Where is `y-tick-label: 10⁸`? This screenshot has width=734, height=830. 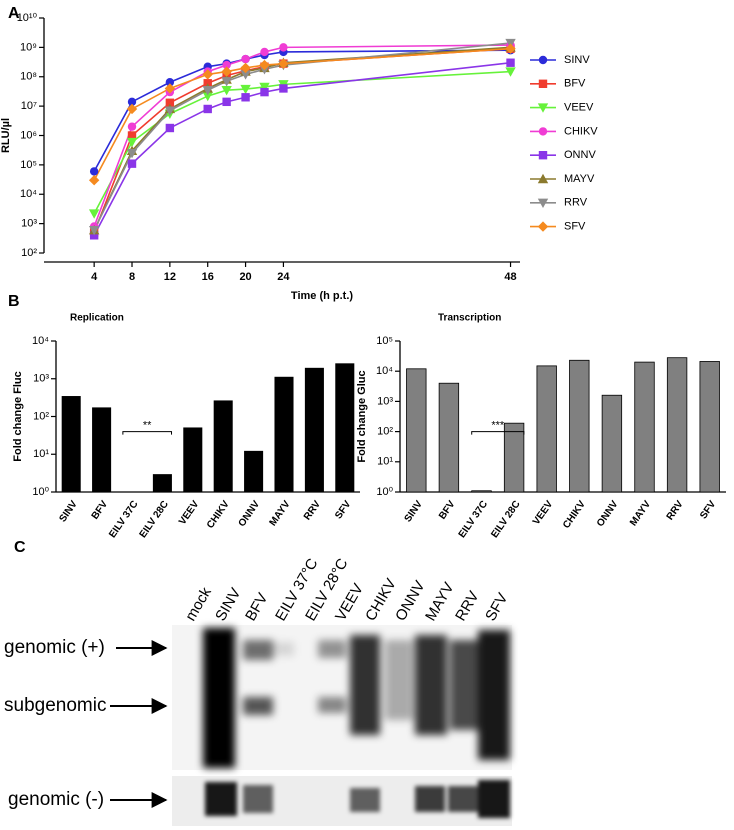 y-tick-label: 10⁸ is located at coordinates (28, 77).